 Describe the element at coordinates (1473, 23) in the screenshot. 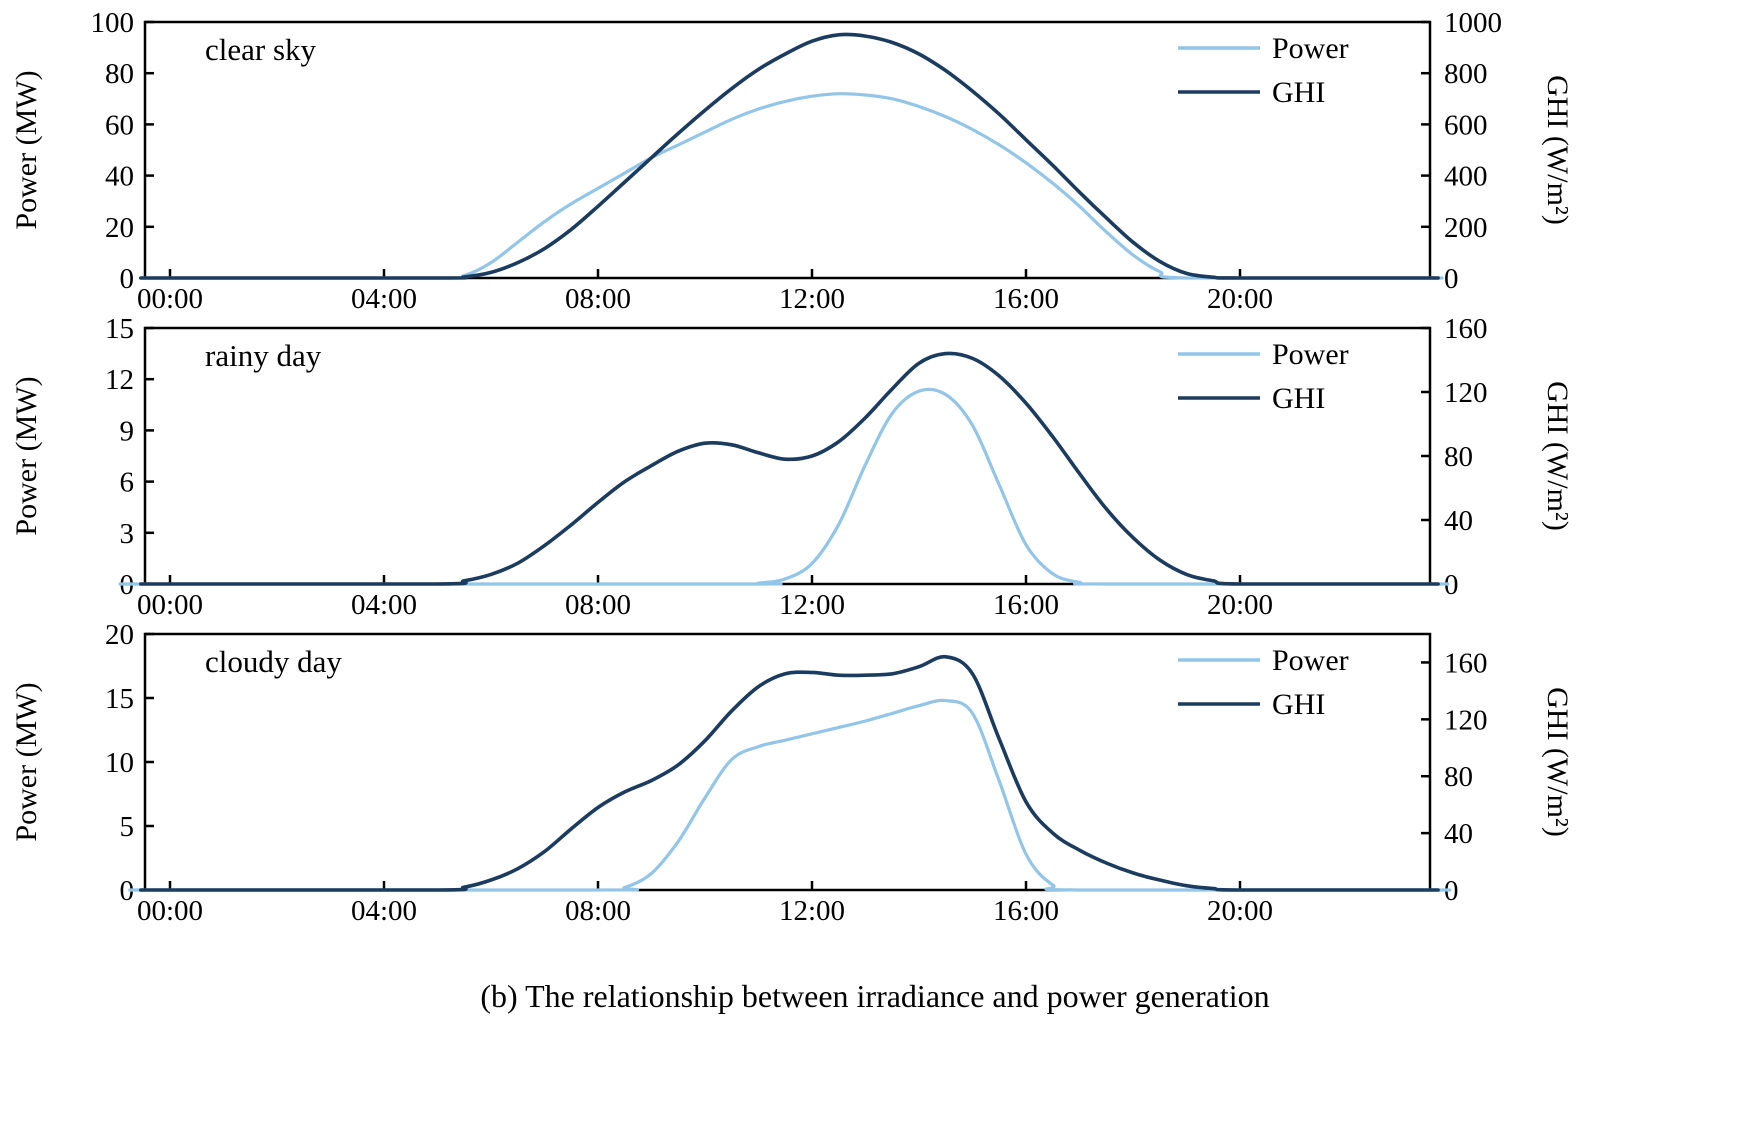

I see `right-axis-tick-label: 1000` at that location.